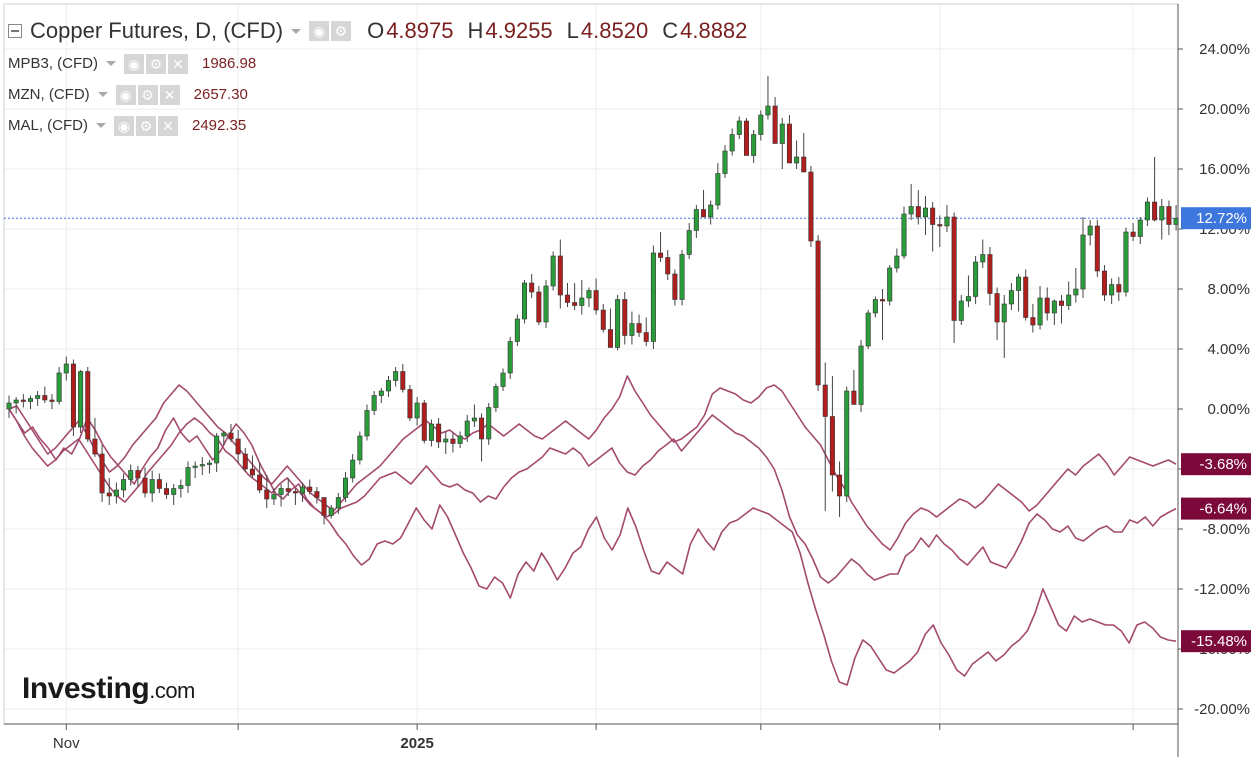 This screenshot has width=1257, height=762. What do you see at coordinates (48, 125) in the screenshot?
I see `overlay-name-mal: MAL, (CFD)` at bounding box center [48, 125].